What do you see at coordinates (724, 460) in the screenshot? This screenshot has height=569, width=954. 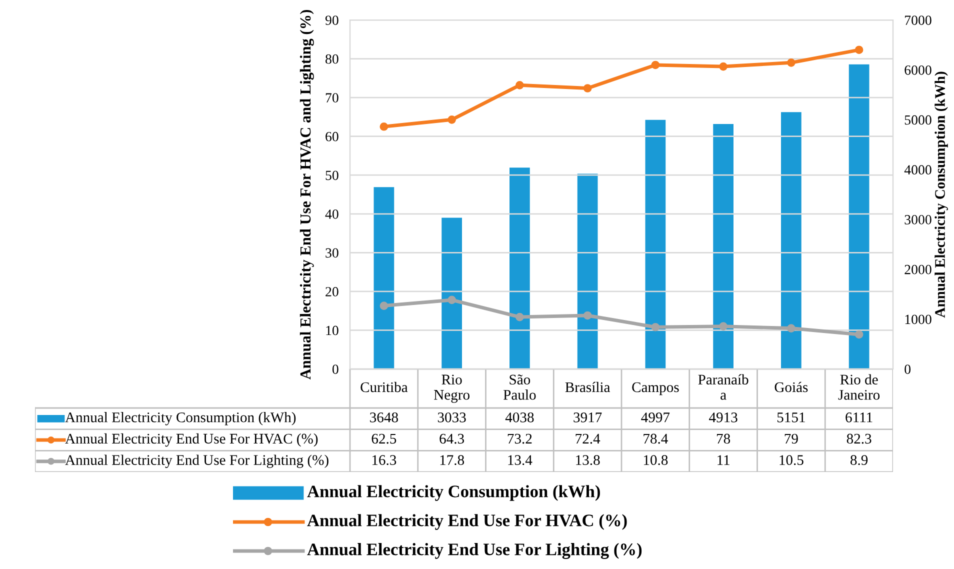 I see `data-label: 11` at bounding box center [724, 460].